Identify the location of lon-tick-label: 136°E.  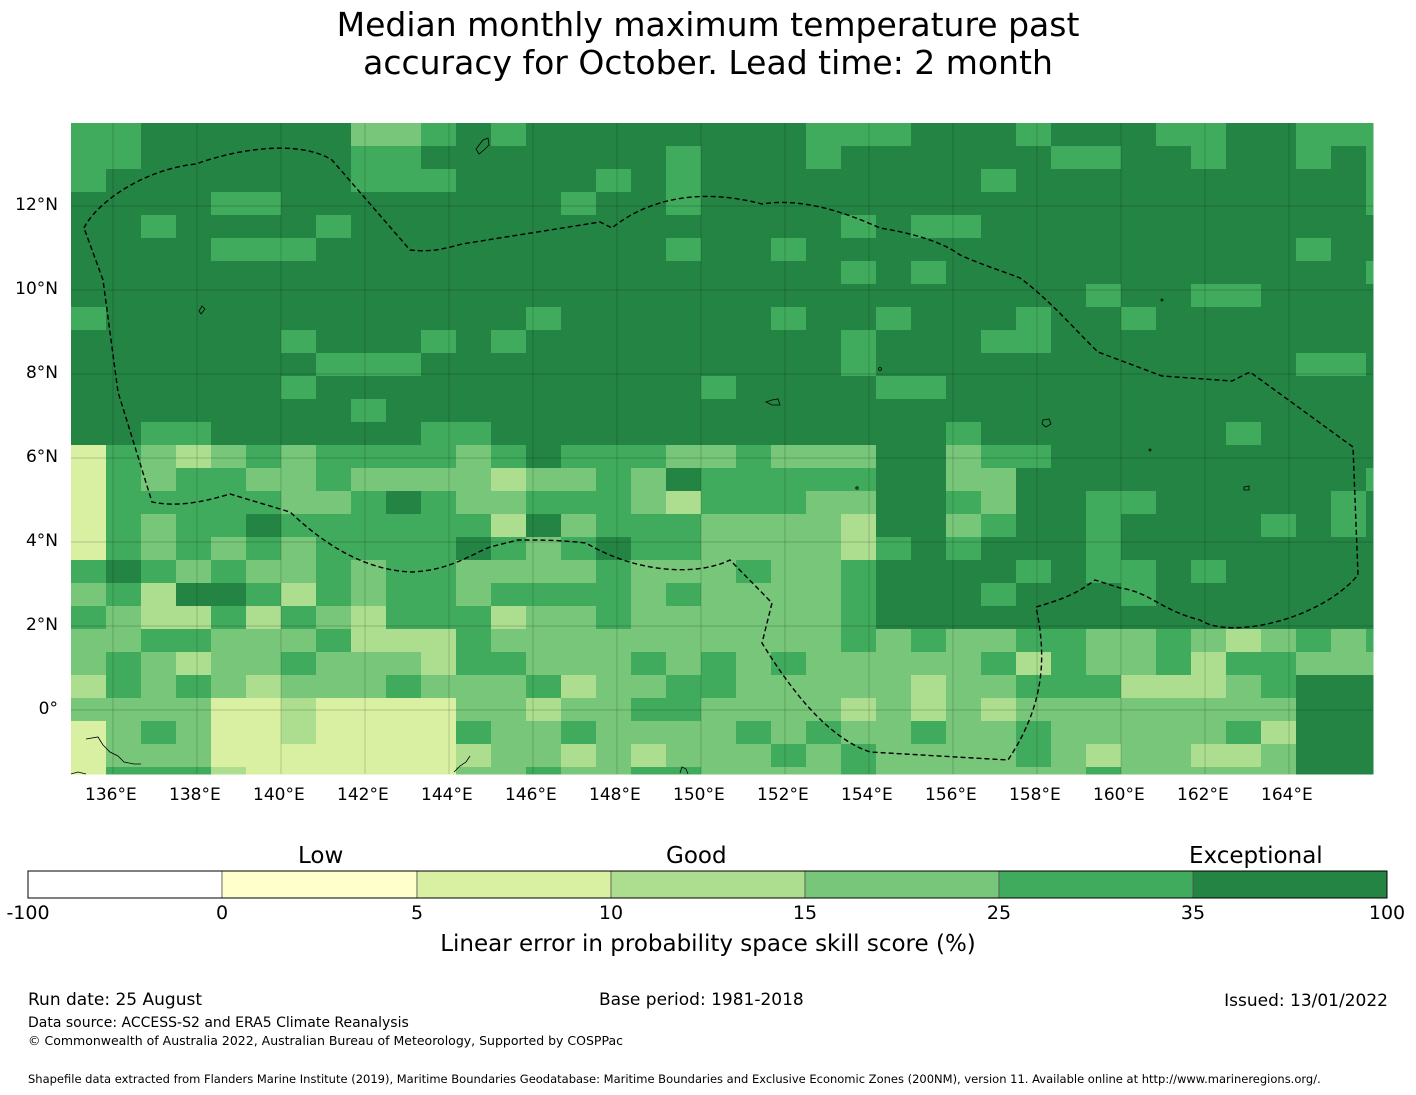
(111, 795).